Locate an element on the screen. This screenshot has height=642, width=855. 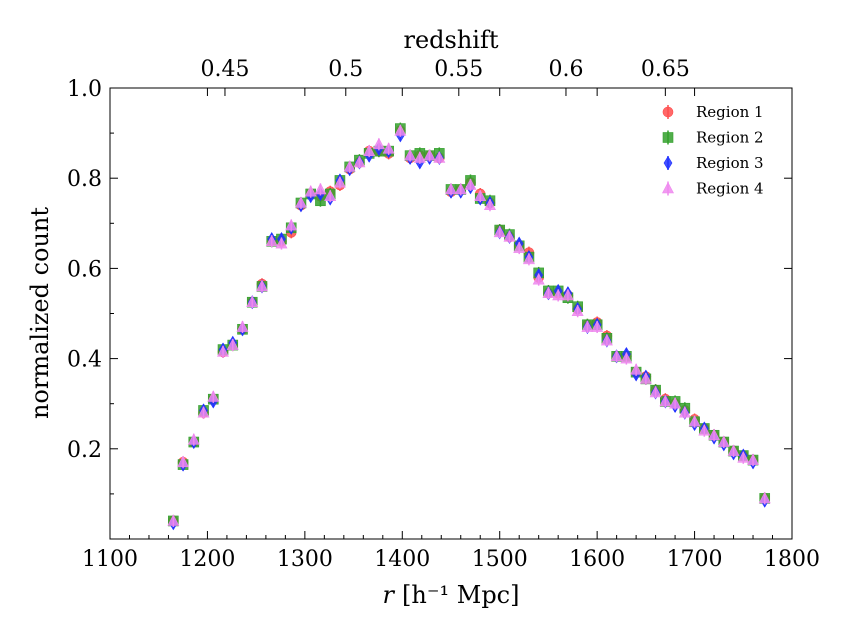
y-tick-label: 0.6 is located at coordinates (84, 269).